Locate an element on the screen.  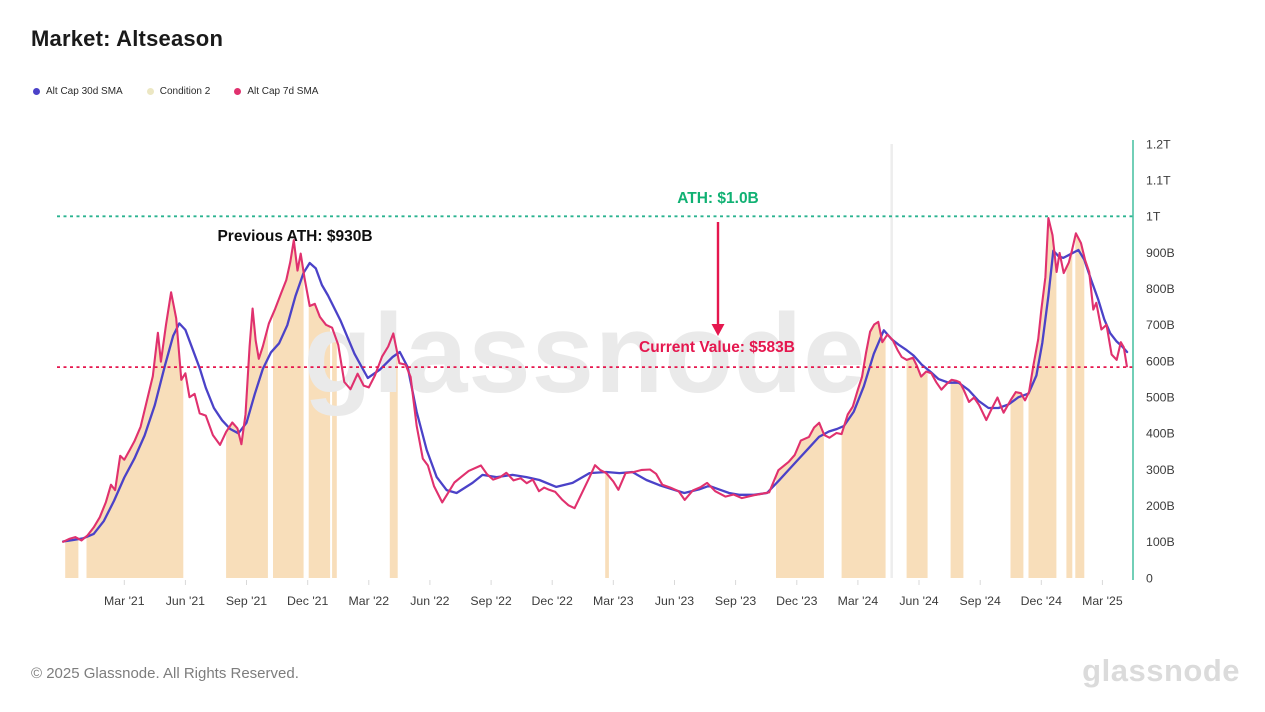
arrowhead-down-icon is located at coordinates (718, 330).